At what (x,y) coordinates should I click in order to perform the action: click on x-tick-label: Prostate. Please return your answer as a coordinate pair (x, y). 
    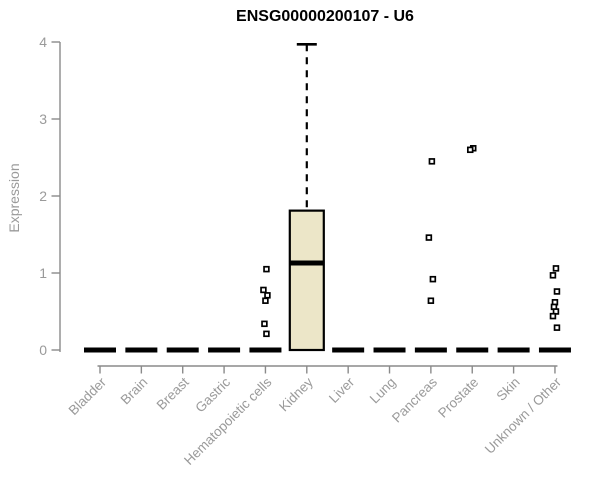
    Looking at the image, I should click on (458, 398).